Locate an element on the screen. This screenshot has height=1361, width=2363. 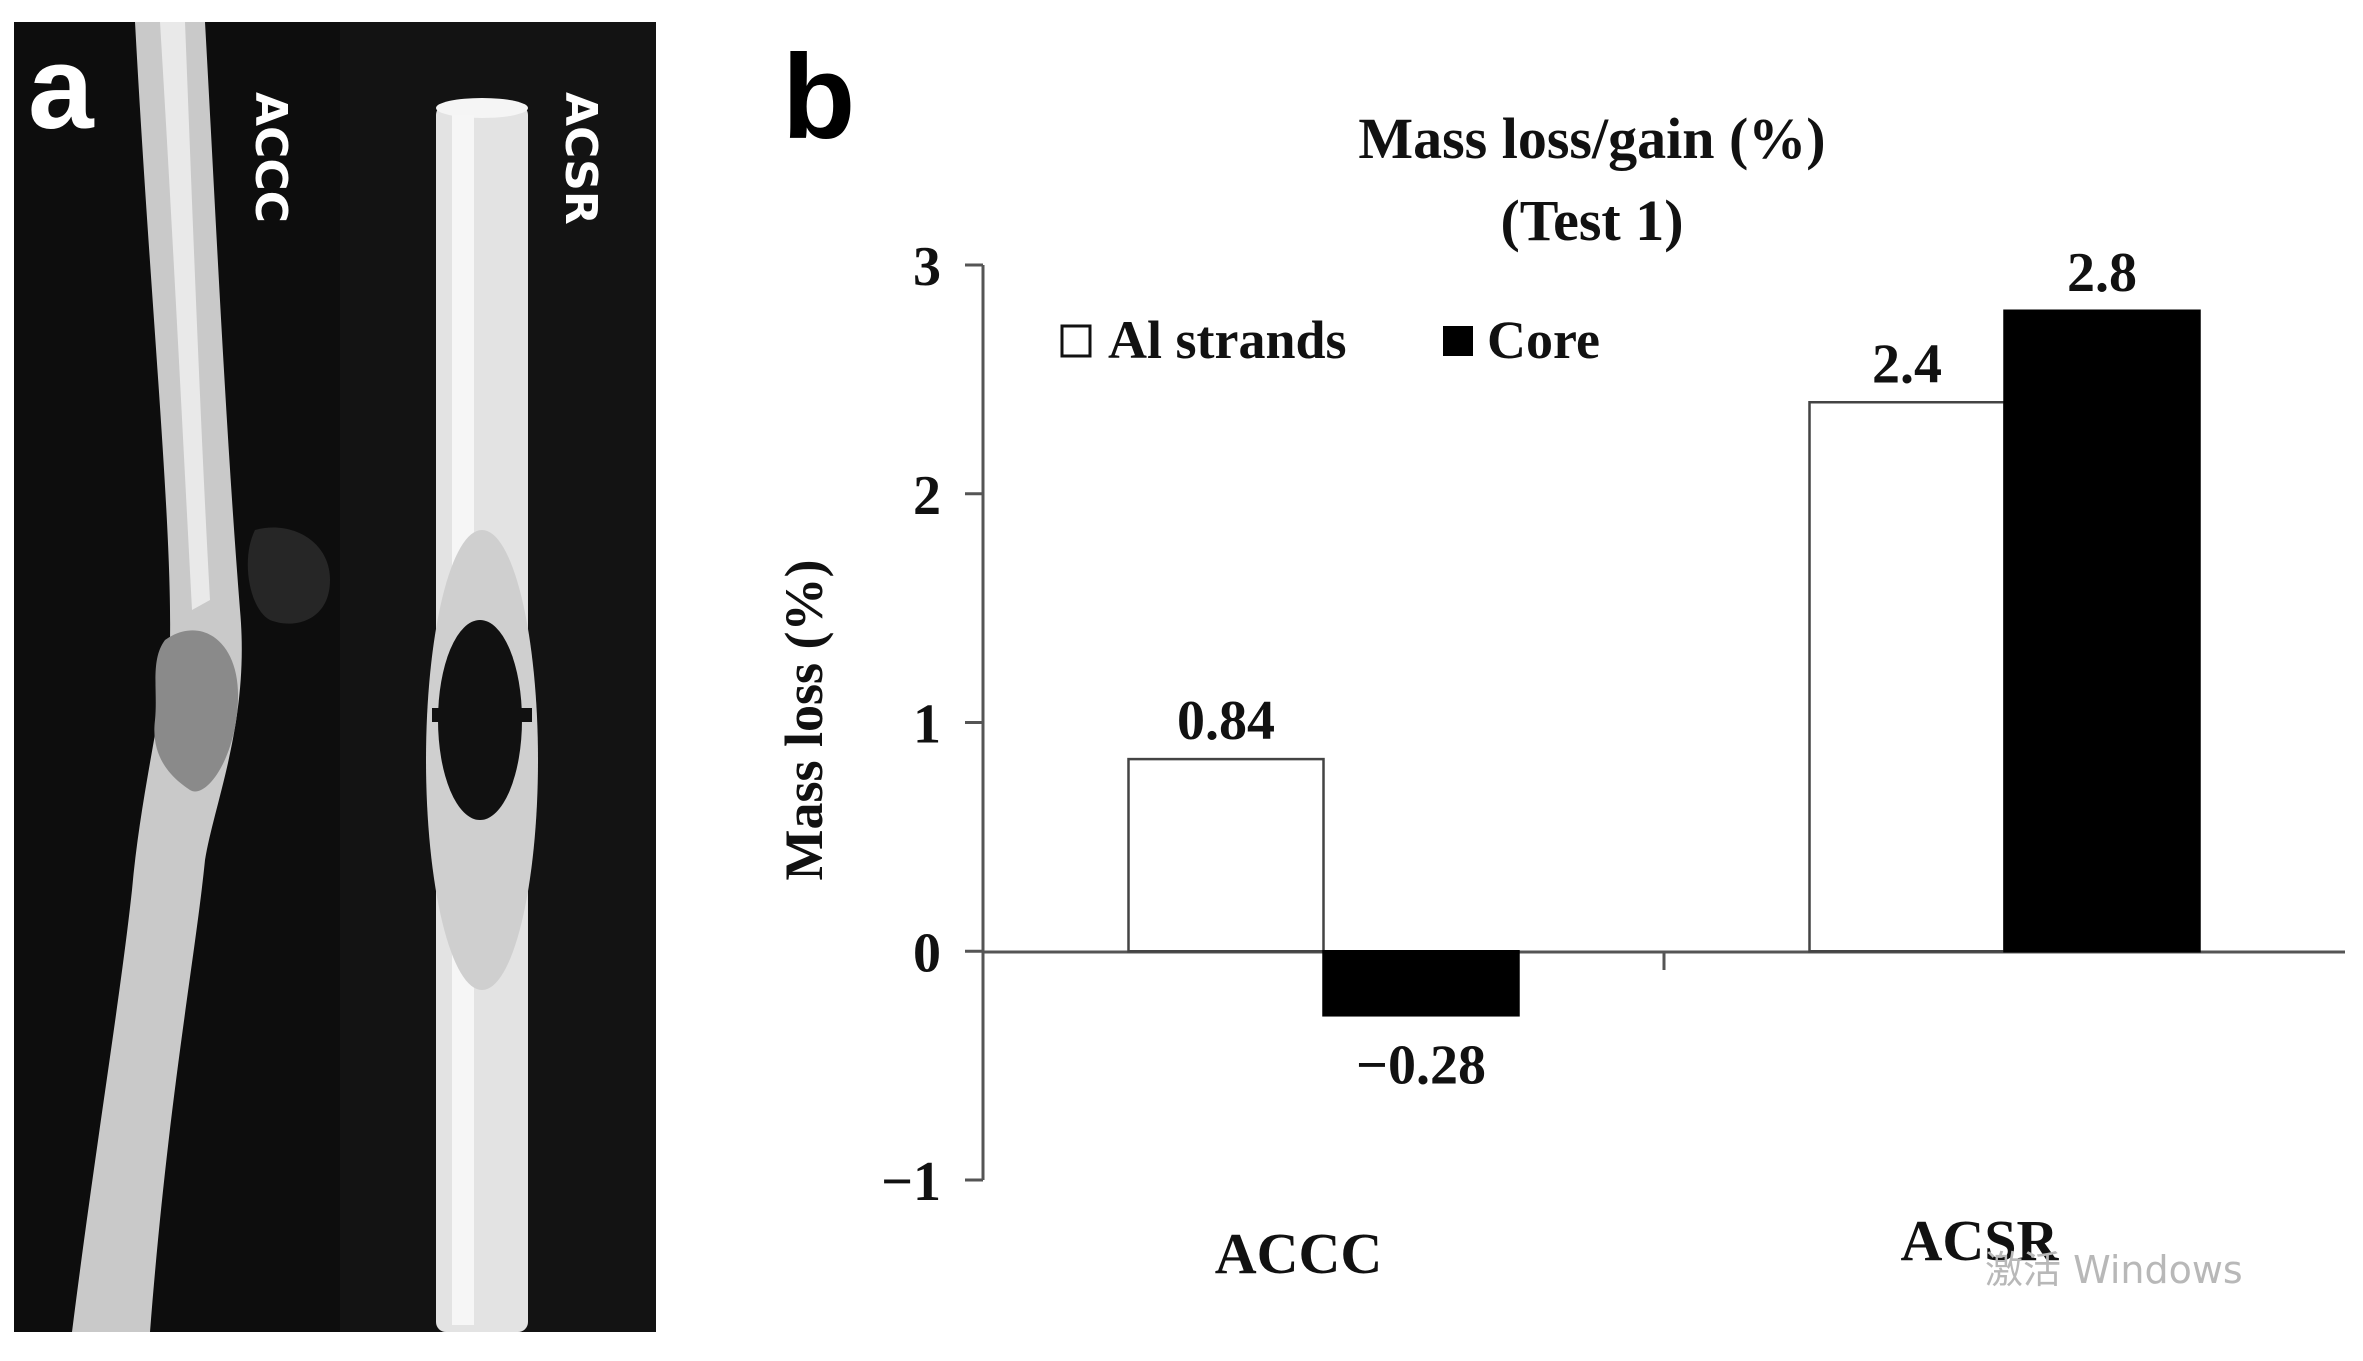
acsr-specimen-top is located at coordinates (482, 108).